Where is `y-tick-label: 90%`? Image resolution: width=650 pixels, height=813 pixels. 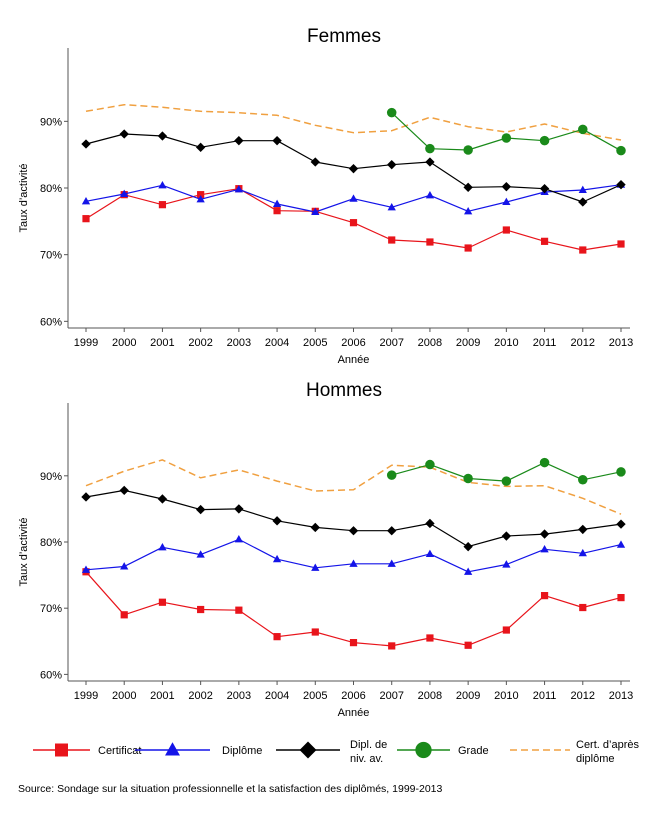 y-tick-label: 90% is located at coordinates (51, 122).